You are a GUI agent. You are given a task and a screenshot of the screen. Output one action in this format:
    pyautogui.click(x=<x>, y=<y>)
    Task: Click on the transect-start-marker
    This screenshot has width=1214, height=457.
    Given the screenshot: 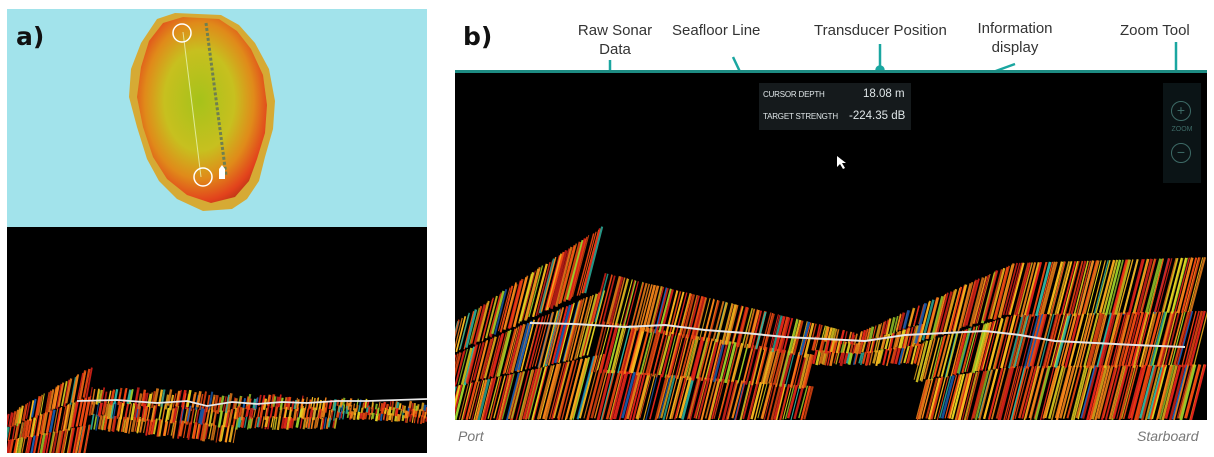 What is the action you would take?
    pyautogui.click(x=182, y=33)
    